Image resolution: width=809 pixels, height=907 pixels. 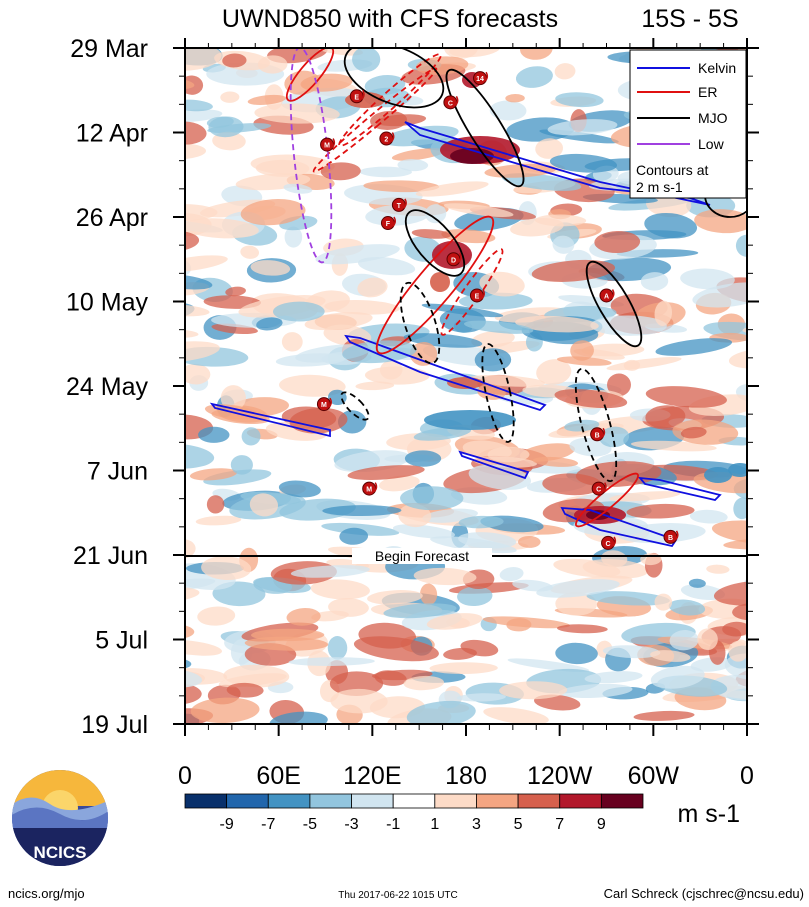 I want to click on legend-box, so click(x=688, y=124).